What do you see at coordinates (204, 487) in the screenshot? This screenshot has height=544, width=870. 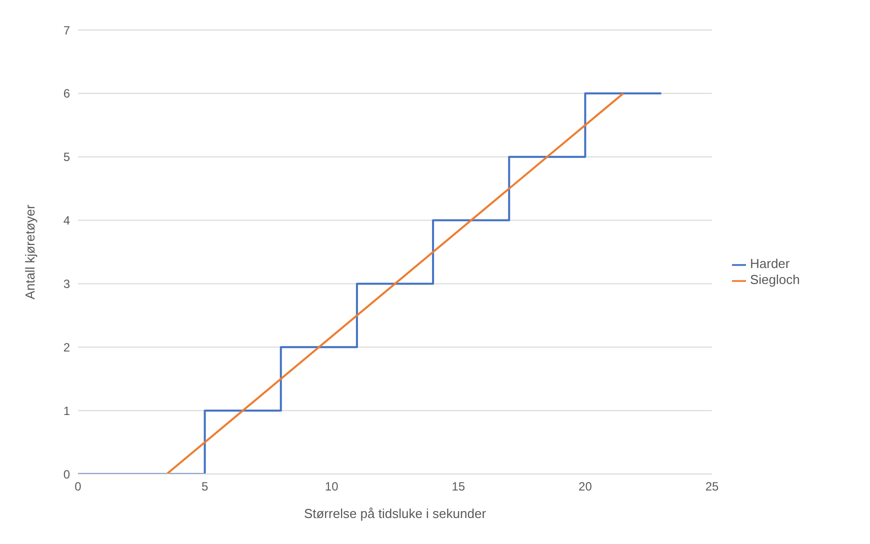 I see `x-tick-label: 5` at bounding box center [204, 487].